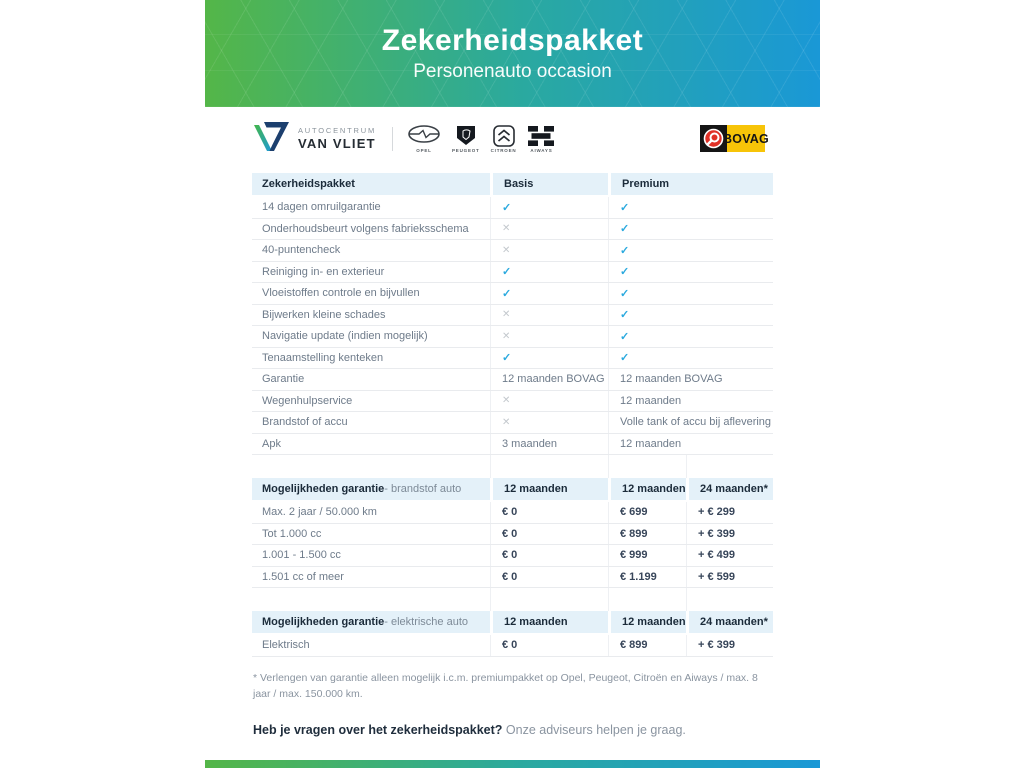  I want to click on feature-label: Elektrisch, so click(286, 645).